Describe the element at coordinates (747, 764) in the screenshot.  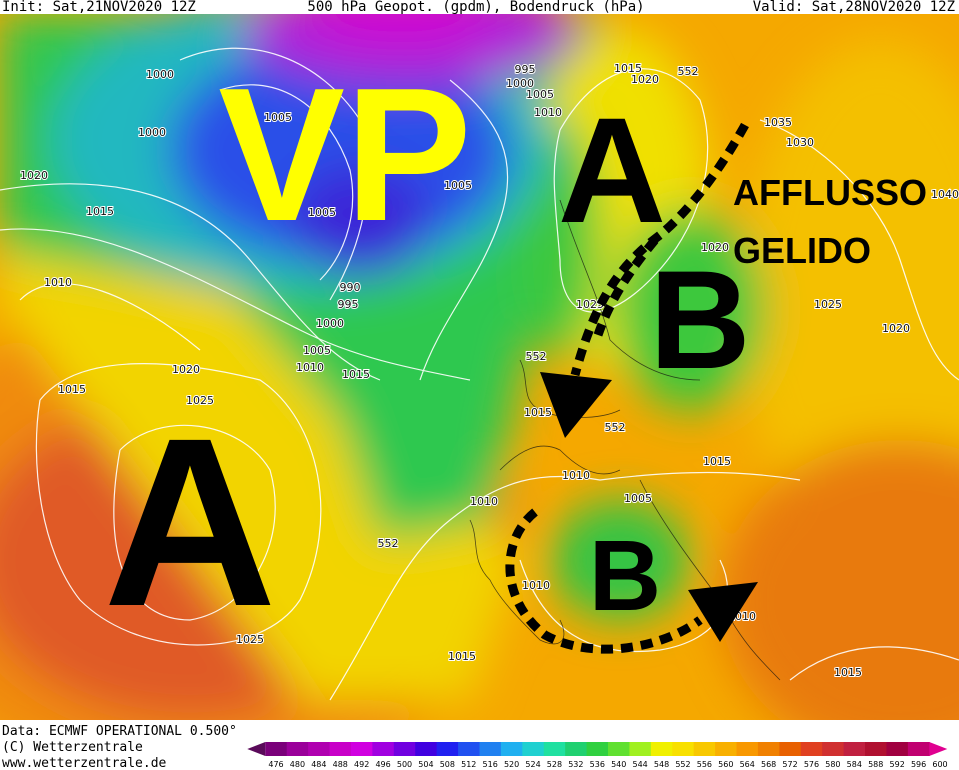
I see `colorbar-tick-label: 564` at that location.